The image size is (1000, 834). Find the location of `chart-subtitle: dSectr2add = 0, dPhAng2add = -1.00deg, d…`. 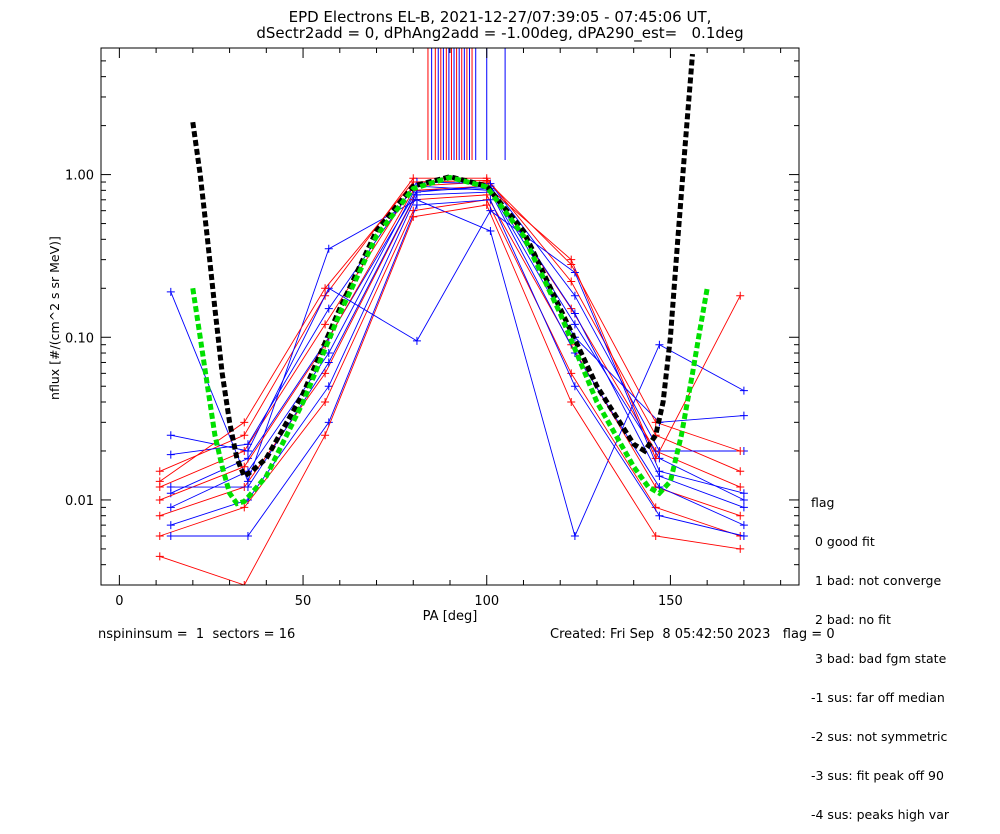

chart-subtitle: dSectr2add = 0, dPhAng2add = -1.00deg, d… is located at coordinates (500, 33).